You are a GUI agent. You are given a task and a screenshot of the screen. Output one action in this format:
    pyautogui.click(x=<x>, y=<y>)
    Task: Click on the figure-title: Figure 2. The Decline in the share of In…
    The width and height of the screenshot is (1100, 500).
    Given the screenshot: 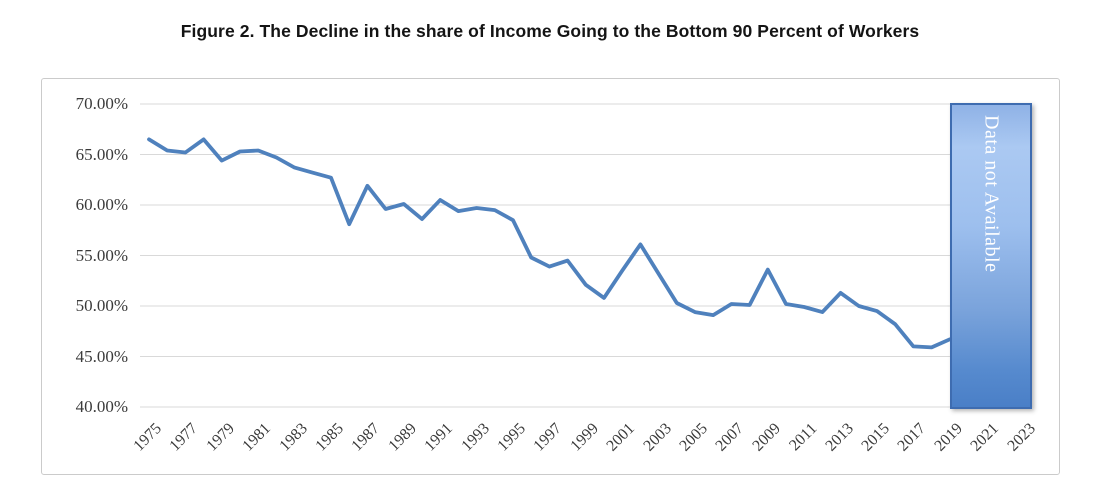 What is the action you would take?
    pyautogui.click(x=550, y=31)
    